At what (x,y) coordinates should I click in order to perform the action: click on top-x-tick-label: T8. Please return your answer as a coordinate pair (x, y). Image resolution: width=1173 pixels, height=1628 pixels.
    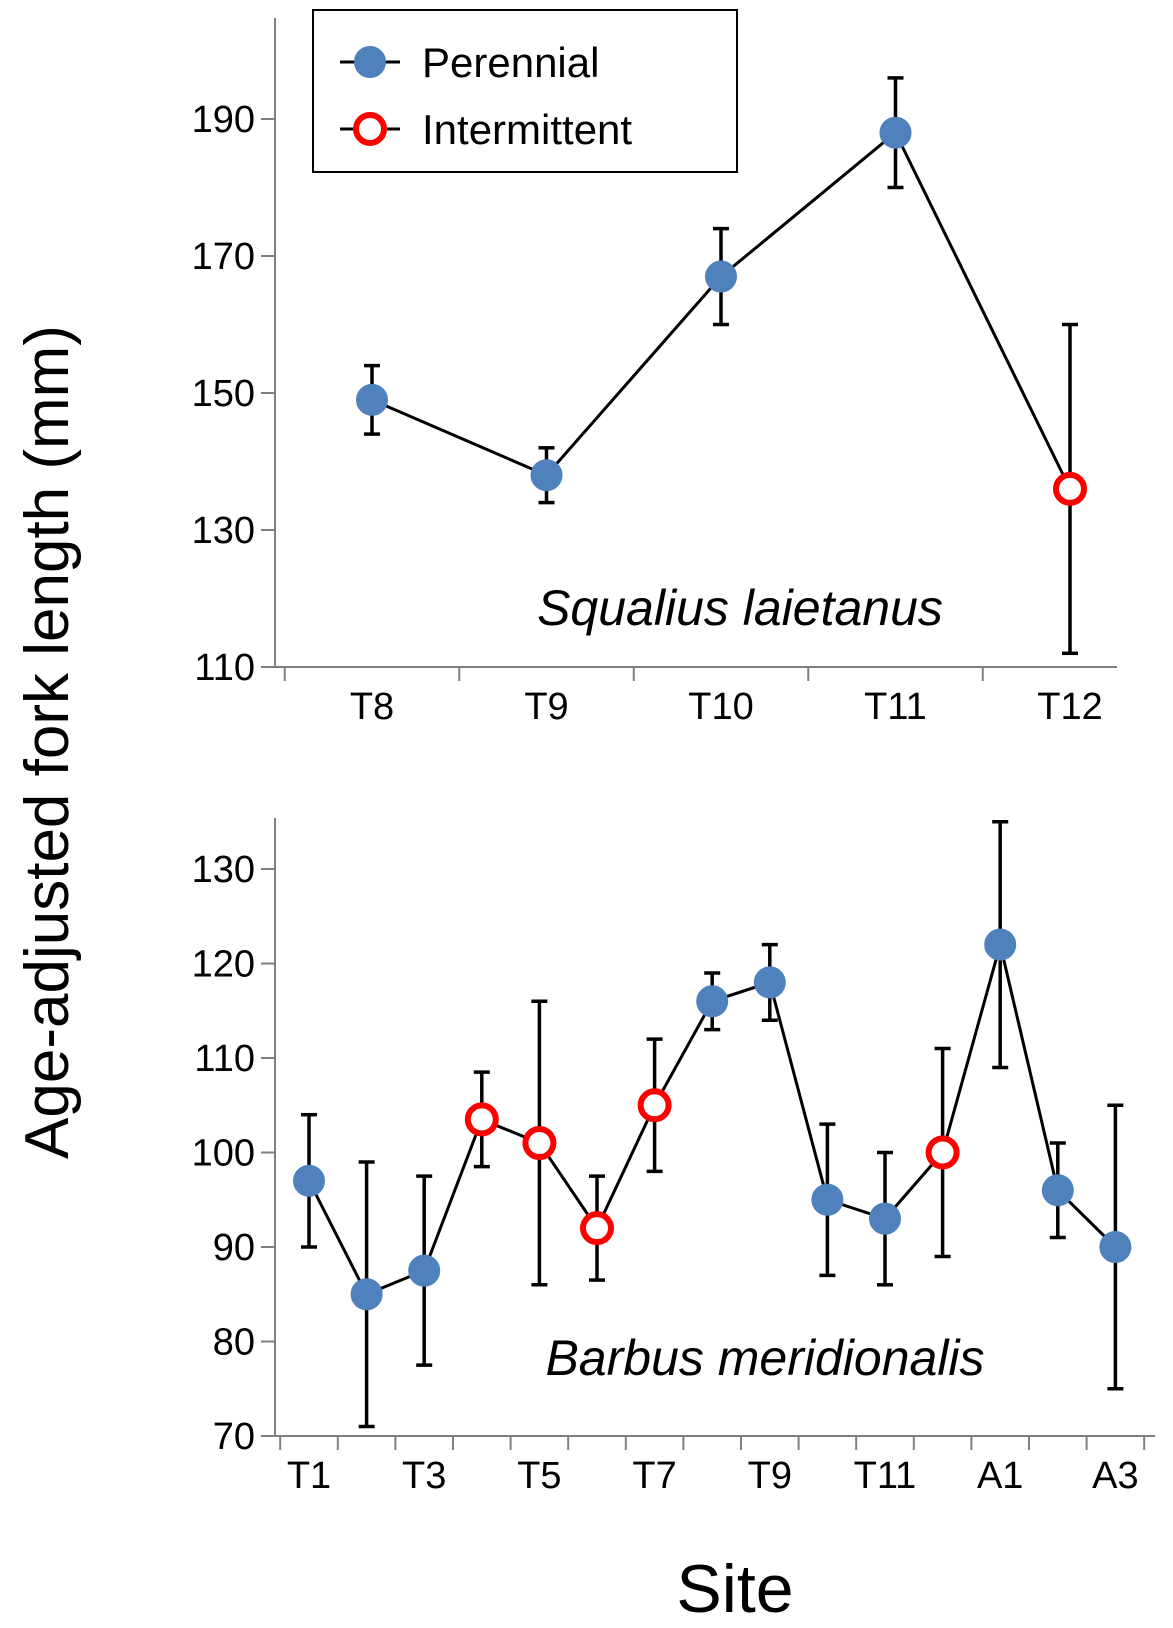
    Looking at the image, I should click on (372, 707).